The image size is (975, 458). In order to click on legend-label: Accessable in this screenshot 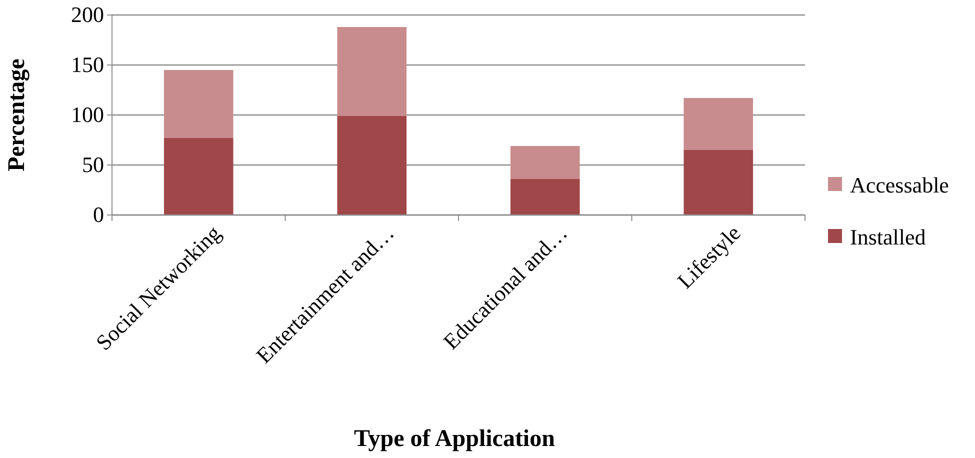, I will do `click(899, 185)`.